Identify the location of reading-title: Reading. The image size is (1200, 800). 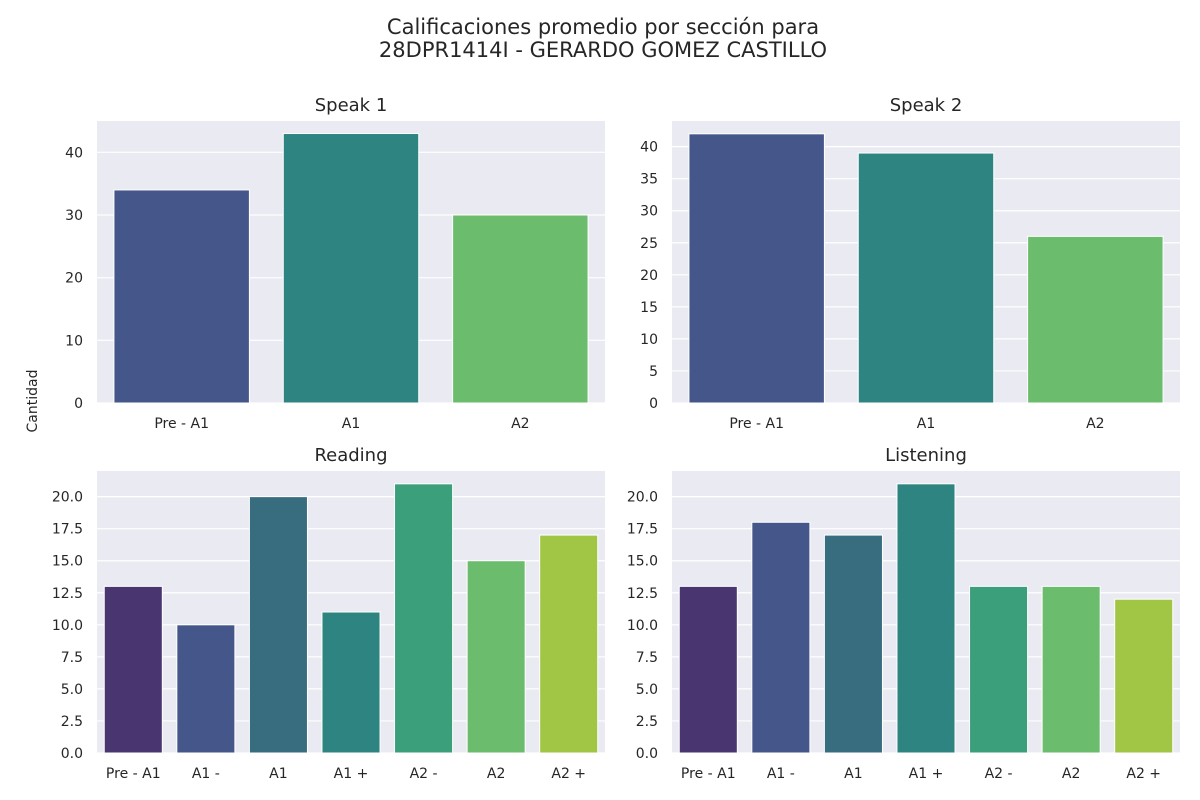
(350, 455).